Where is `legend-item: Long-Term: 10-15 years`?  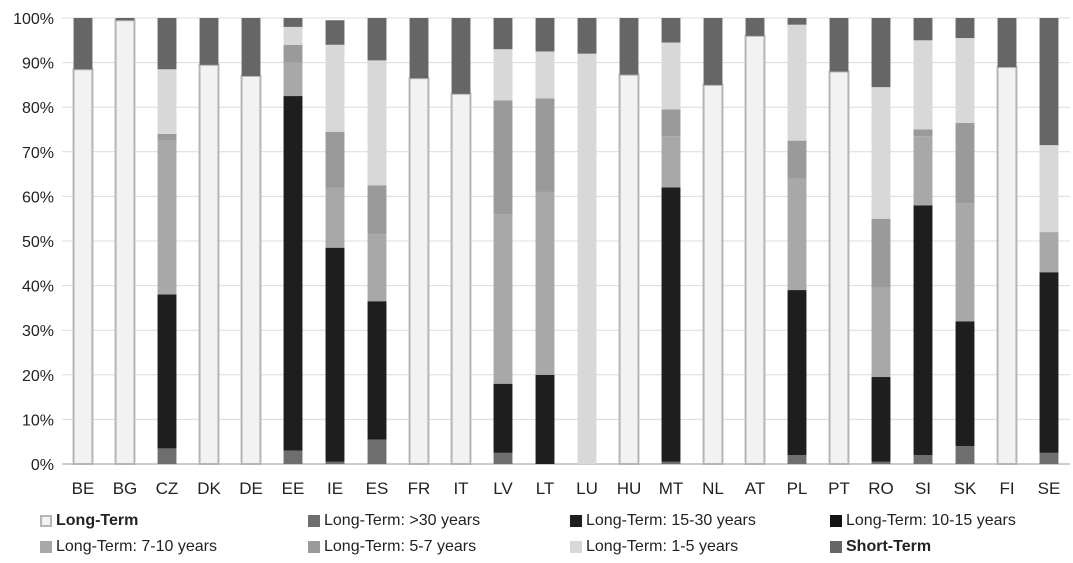 legend-item: Long-Term: 10-15 years is located at coordinates (923, 521).